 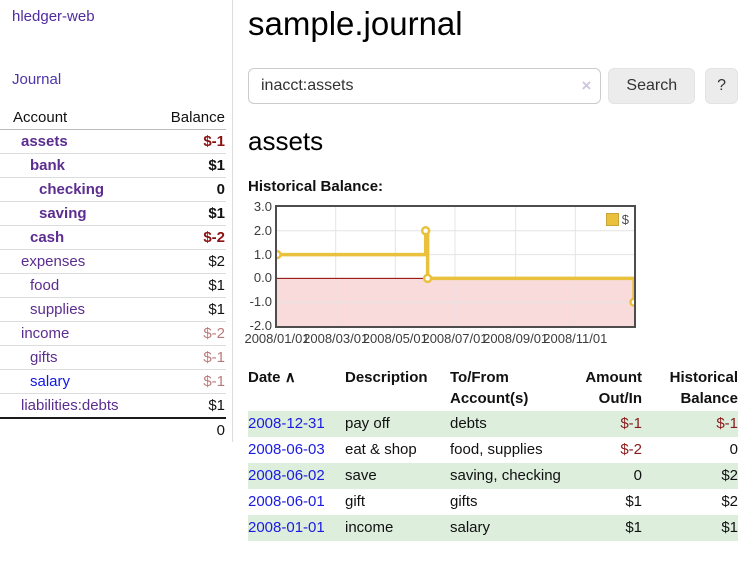 I want to click on transaction-row: 2008-06-01 gift gifts $1 $2, so click(x=493, y=502).